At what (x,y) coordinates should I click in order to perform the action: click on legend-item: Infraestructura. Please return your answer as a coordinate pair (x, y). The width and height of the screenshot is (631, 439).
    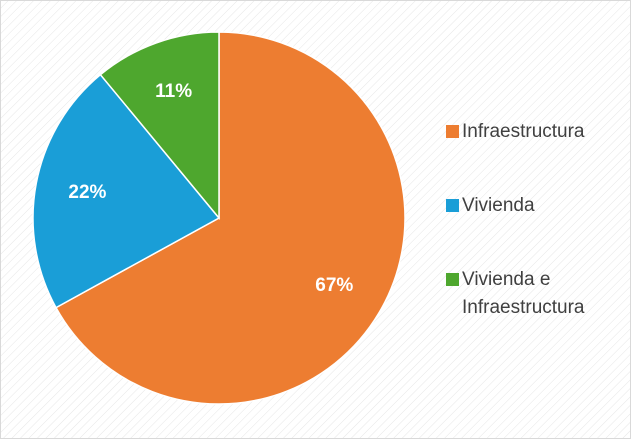
    Looking at the image, I should click on (530, 132).